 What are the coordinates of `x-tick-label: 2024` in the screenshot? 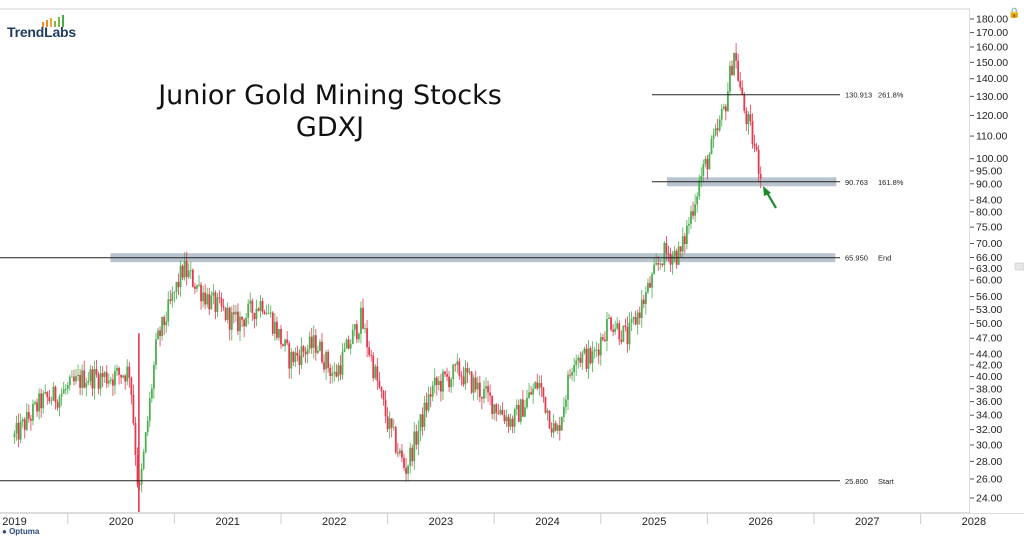 It's located at (547, 522).